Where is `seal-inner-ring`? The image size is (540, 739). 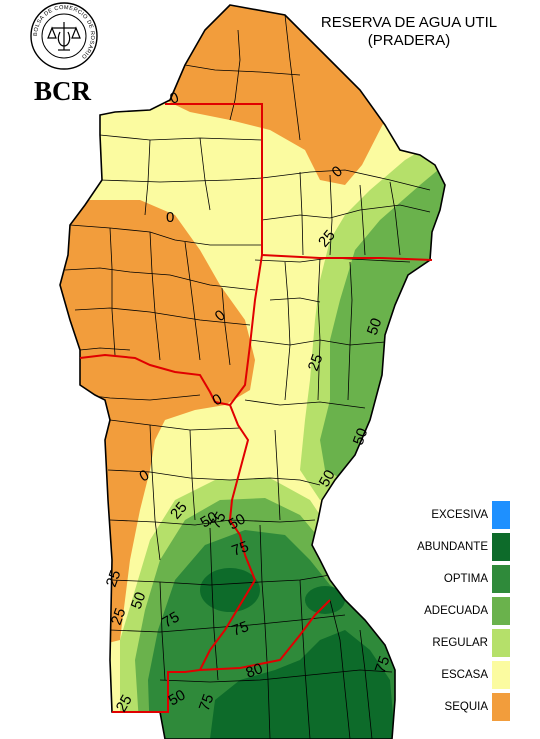
seal-inner-ring is located at coordinates (64, 36).